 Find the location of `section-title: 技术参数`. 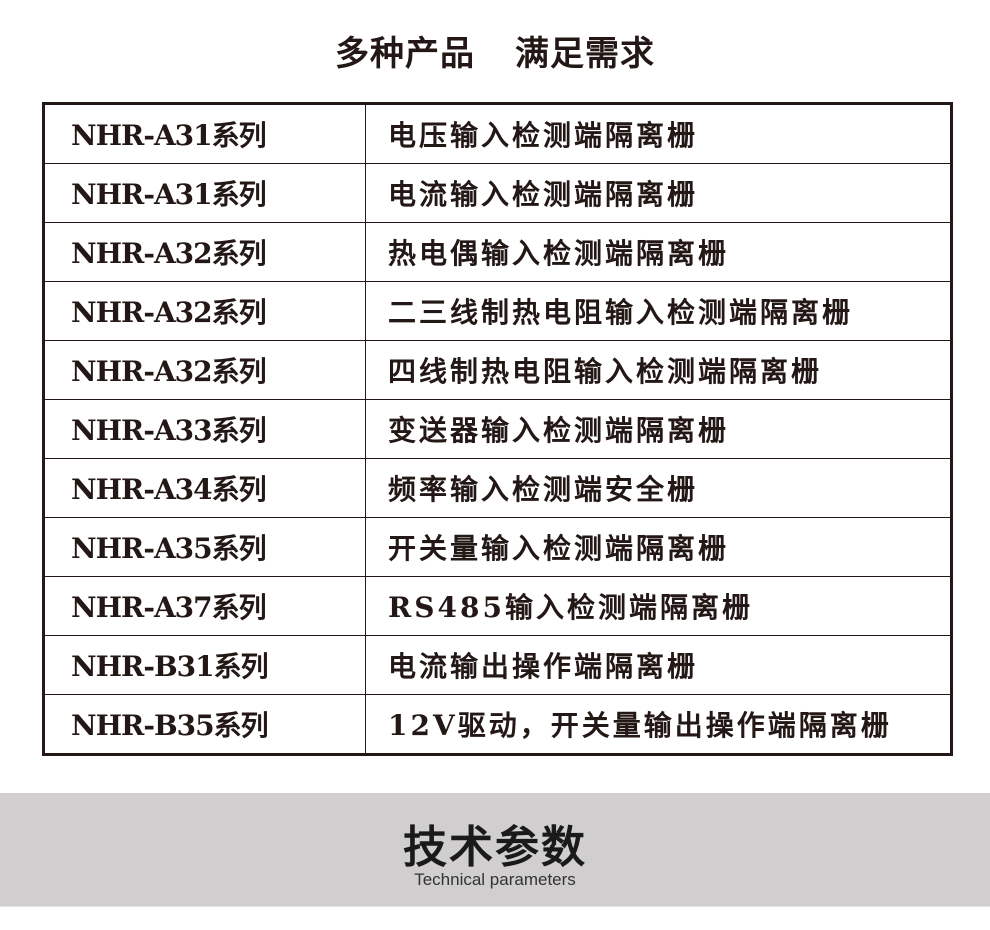

section-title: 技术参数 is located at coordinates (495, 847).